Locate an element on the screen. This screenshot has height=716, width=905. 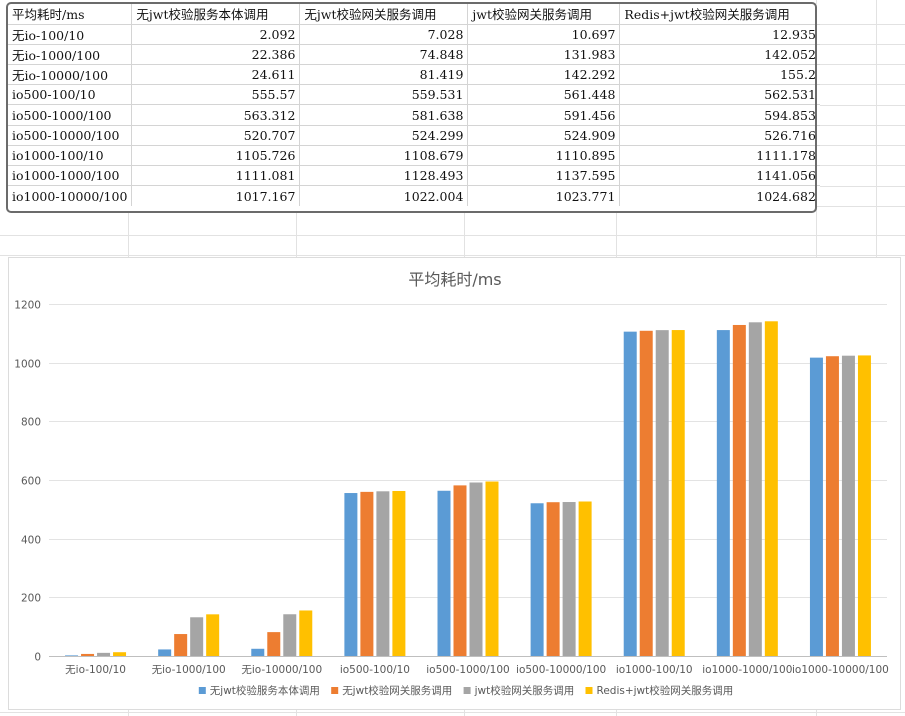
value-cell: 561.448 is located at coordinates (544, 95).